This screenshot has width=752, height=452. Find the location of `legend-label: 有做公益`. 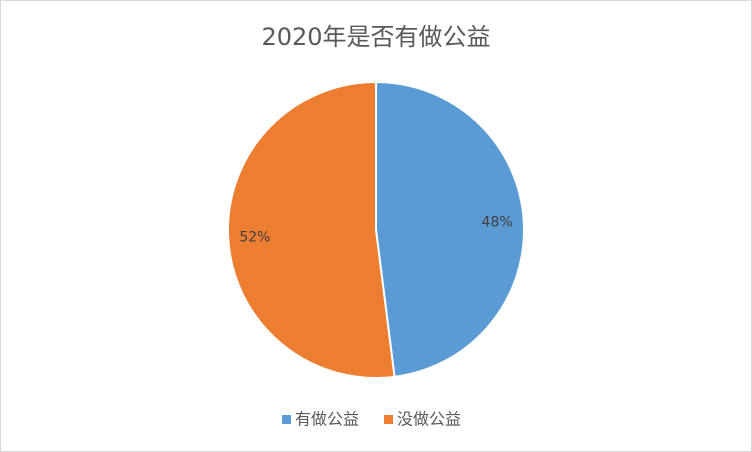

legend-label: 有做公益 is located at coordinates (327, 419).